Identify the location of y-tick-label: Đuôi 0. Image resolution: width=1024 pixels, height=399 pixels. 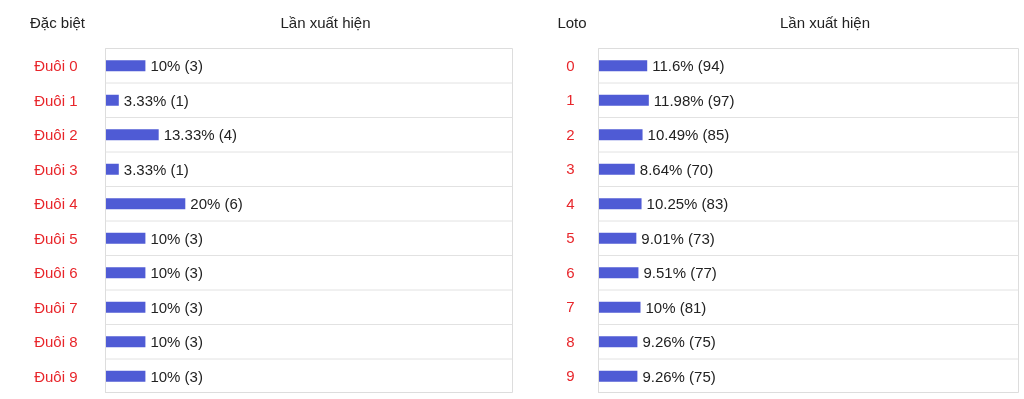
(56, 66).